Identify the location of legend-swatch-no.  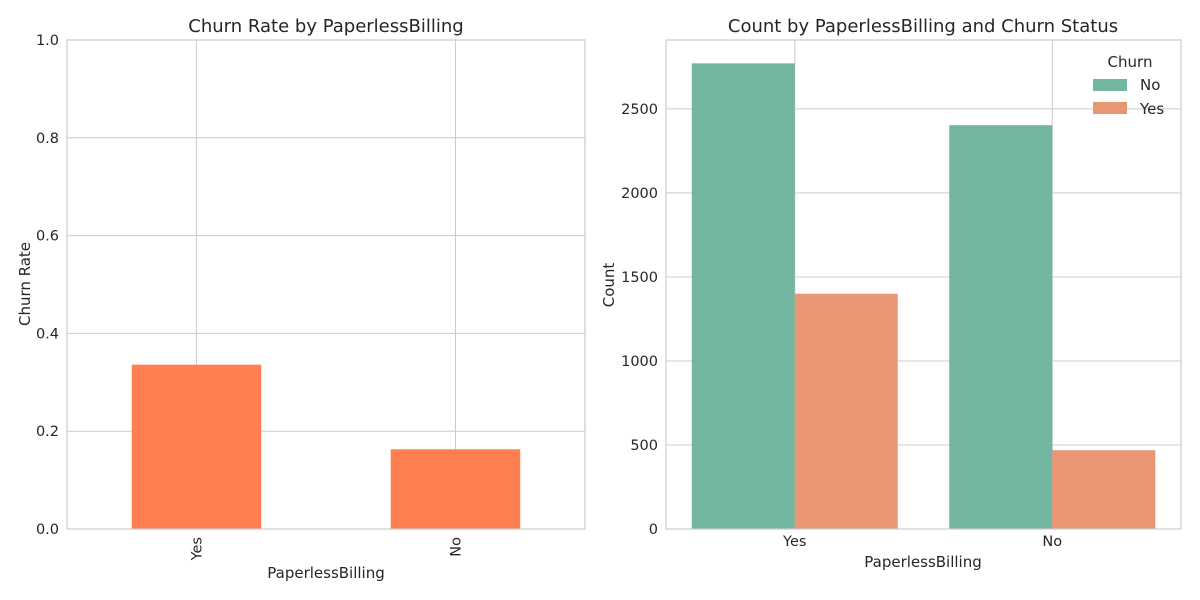
(1110, 85).